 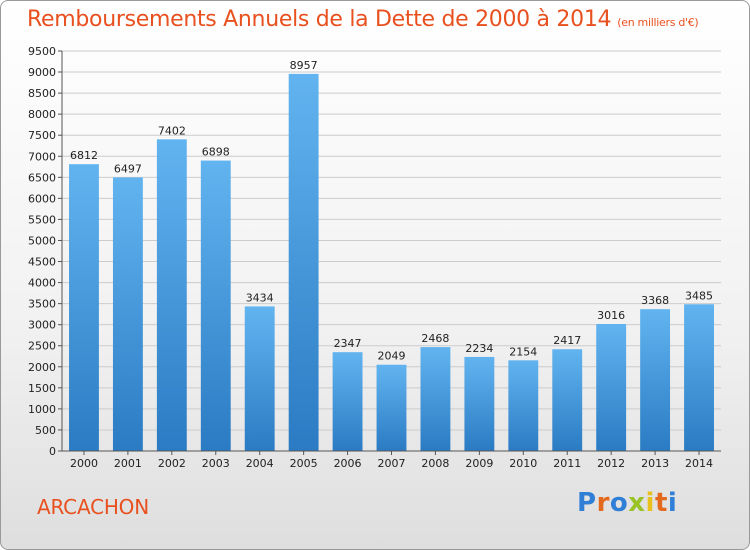 I want to click on proxiti-logo: Proxiti, so click(x=627, y=503).